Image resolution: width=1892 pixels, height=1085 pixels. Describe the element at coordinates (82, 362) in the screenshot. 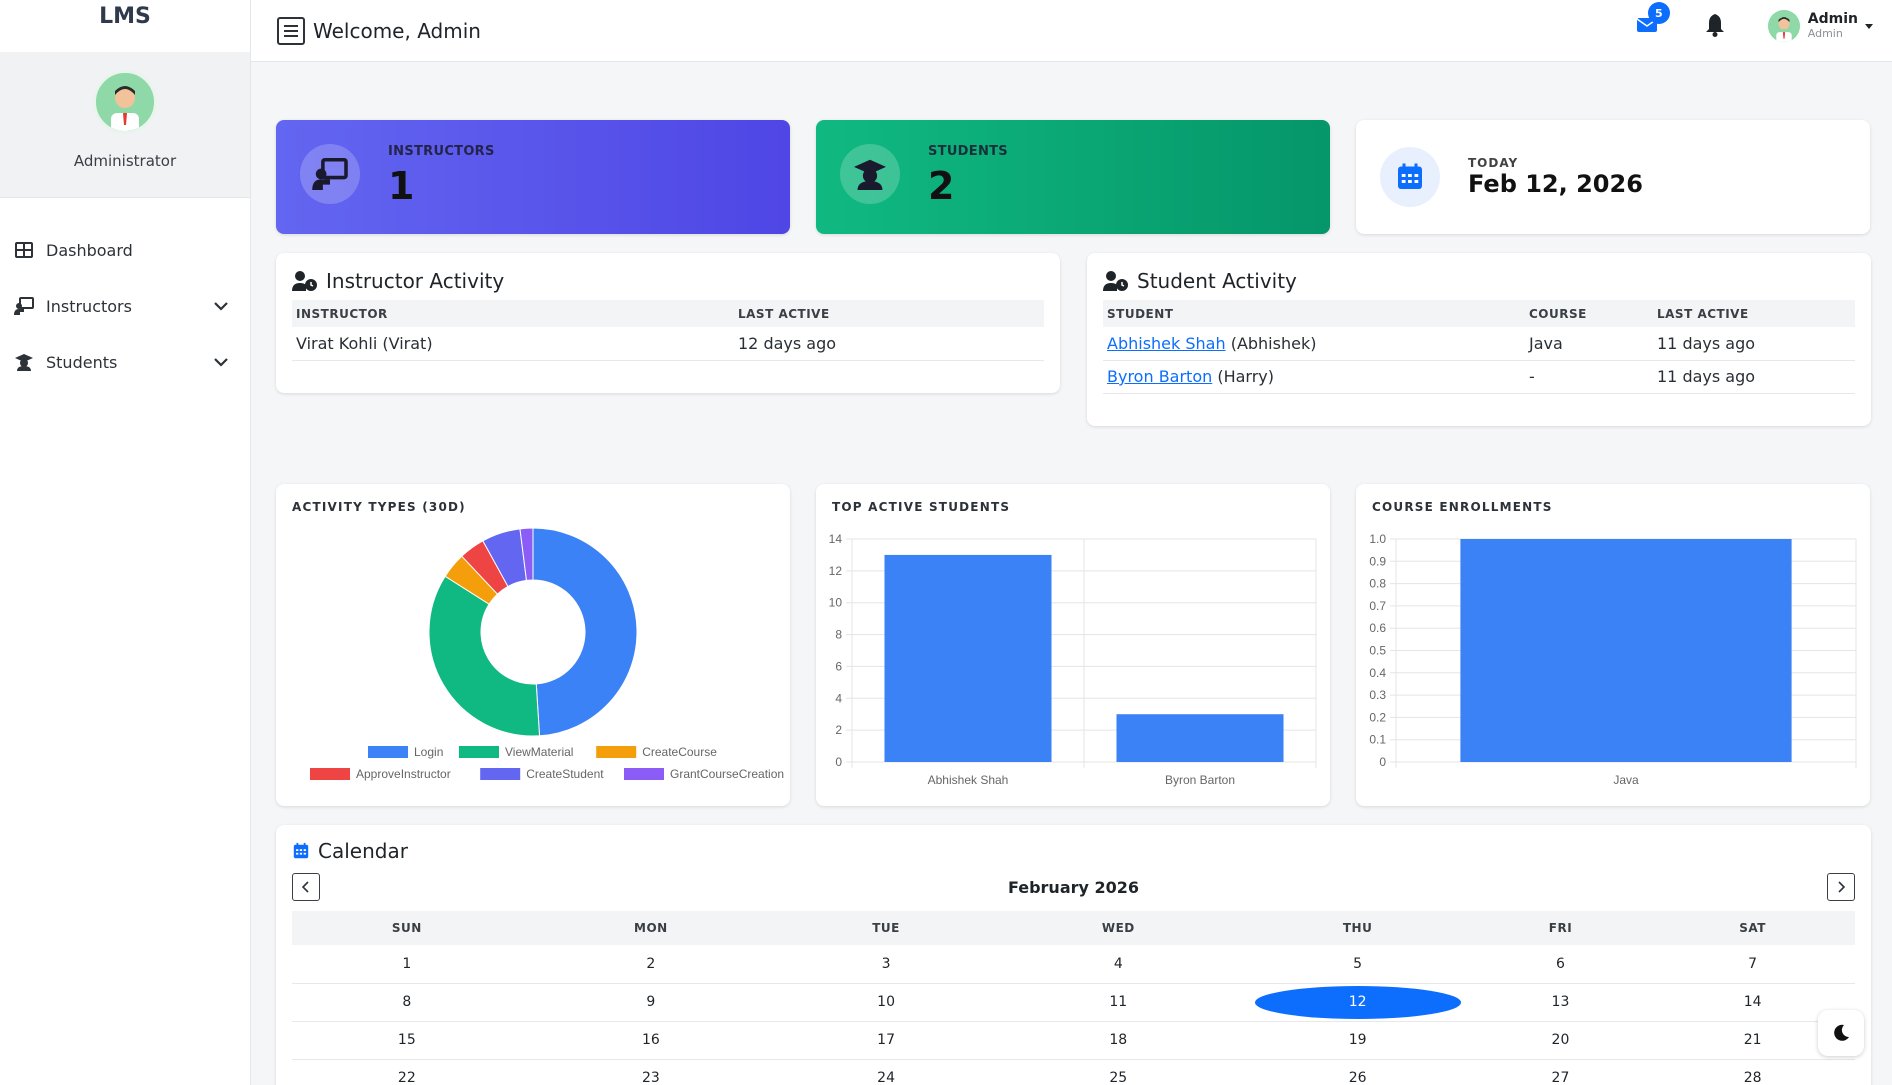

I see `sidebar-item-label: Students` at that location.